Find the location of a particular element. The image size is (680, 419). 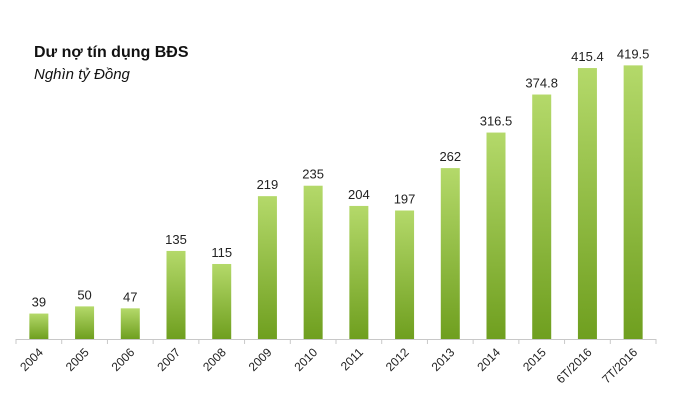

x-axis-tick-label: 2014 is located at coordinates (488, 359).